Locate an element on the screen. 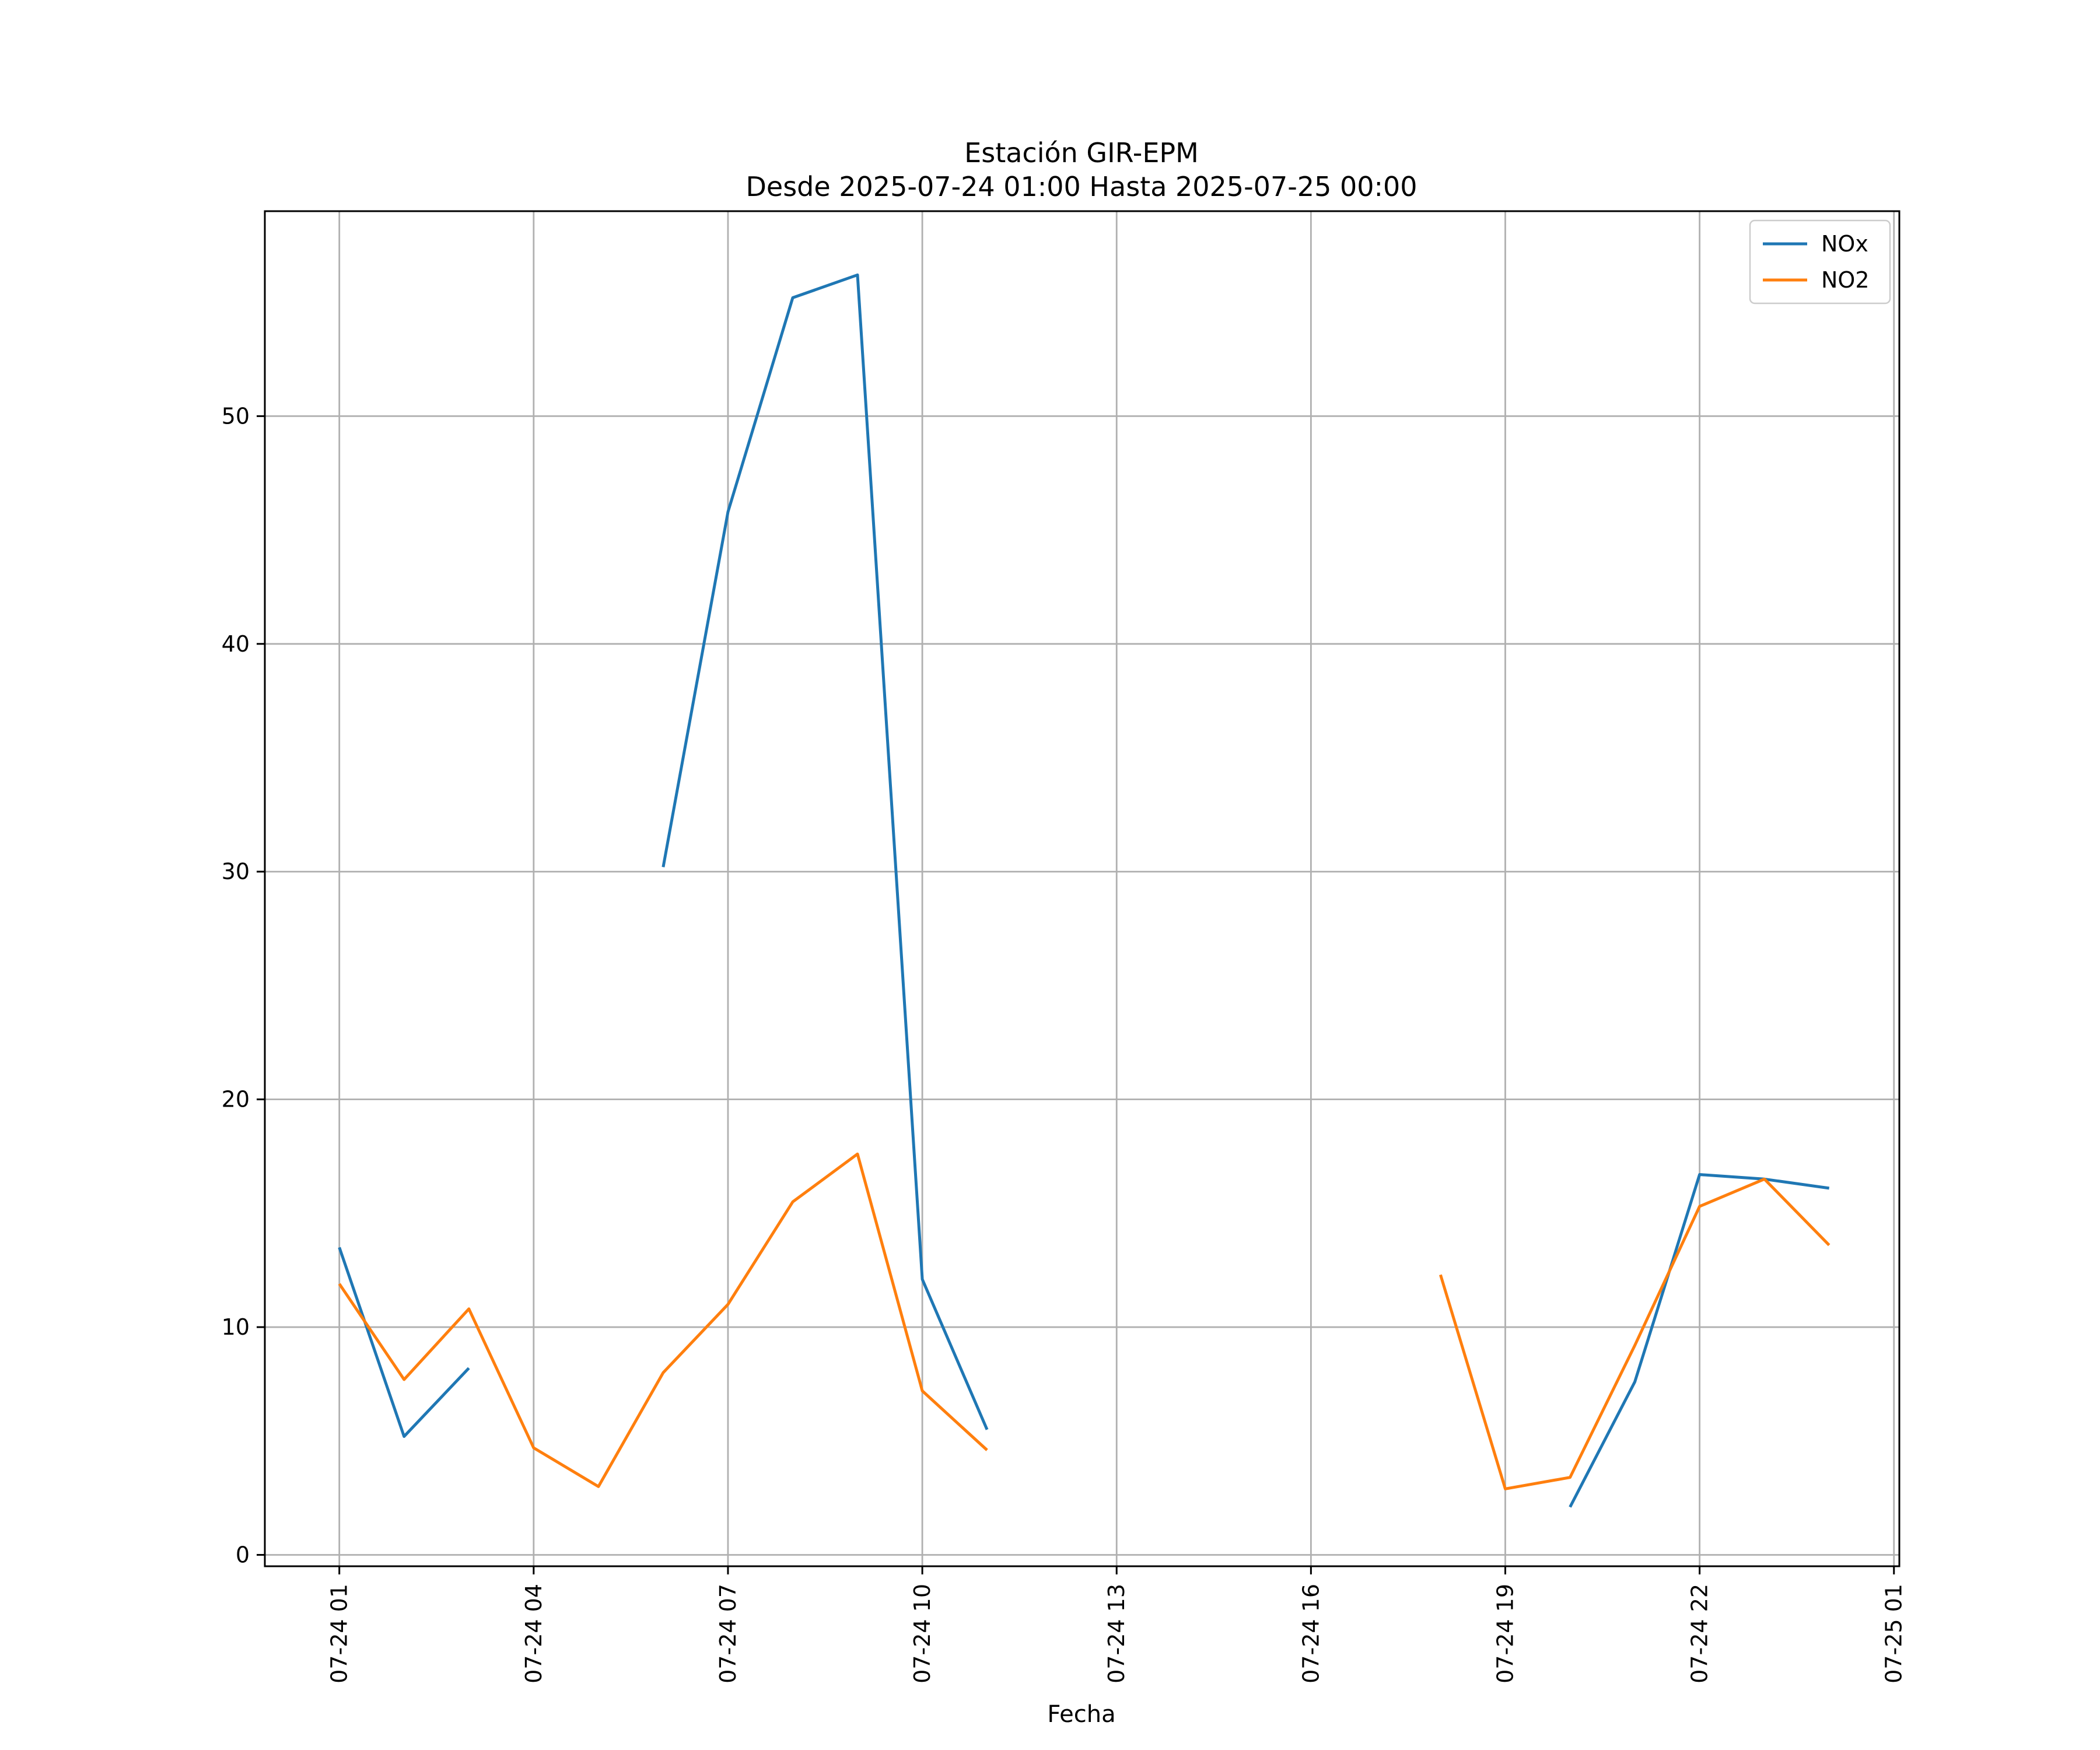 This screenshot has height=1750, width=2100. x-axis-label: Fecha is located at coordinates (1081, 1714).